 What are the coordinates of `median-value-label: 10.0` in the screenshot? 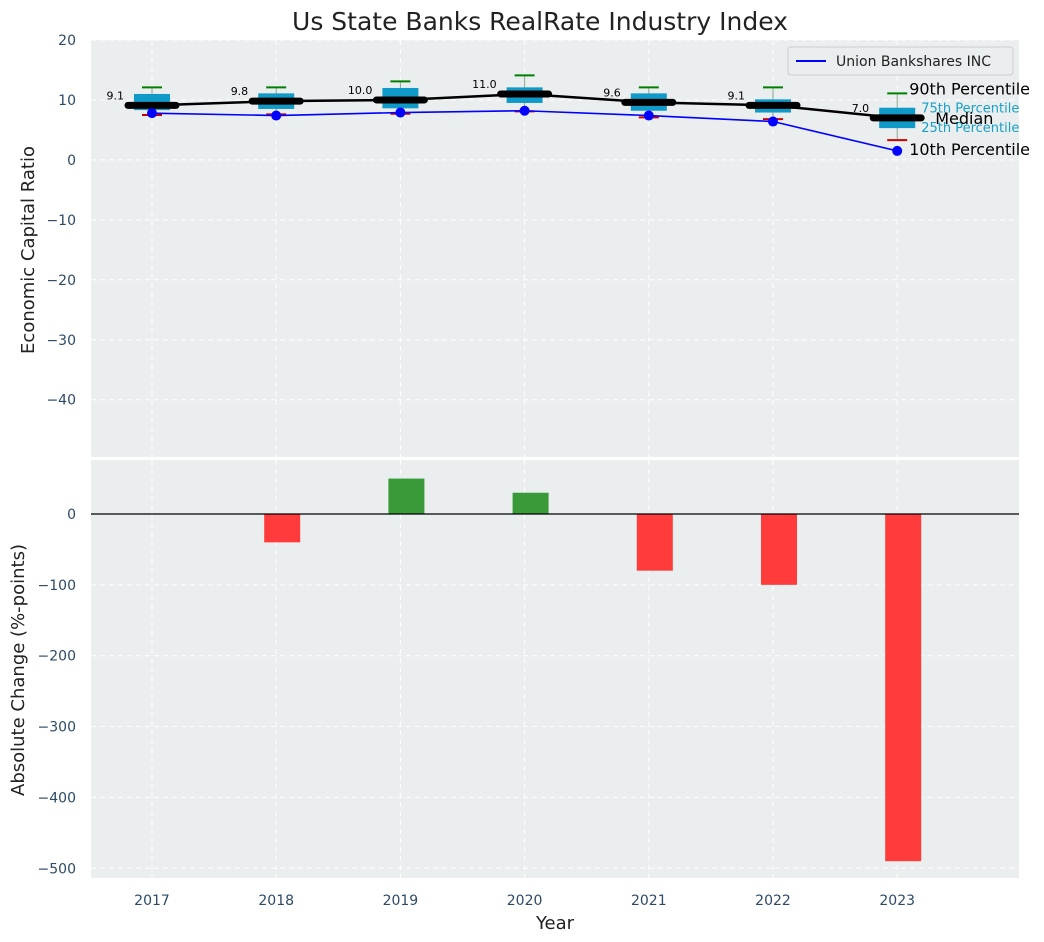 It's located at (360, 90).